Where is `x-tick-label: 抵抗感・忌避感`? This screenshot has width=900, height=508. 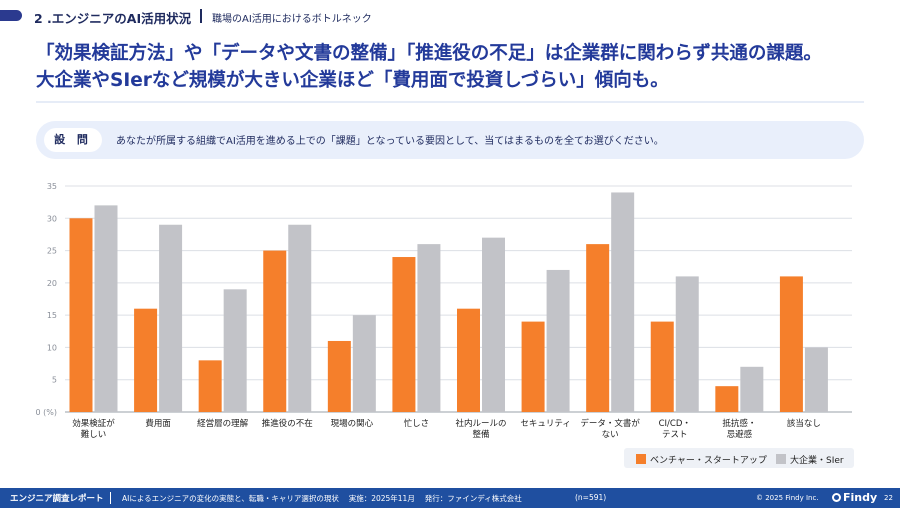
x-tick-label: 抵抗感・忌避感 is located at coordinates (739, 429).